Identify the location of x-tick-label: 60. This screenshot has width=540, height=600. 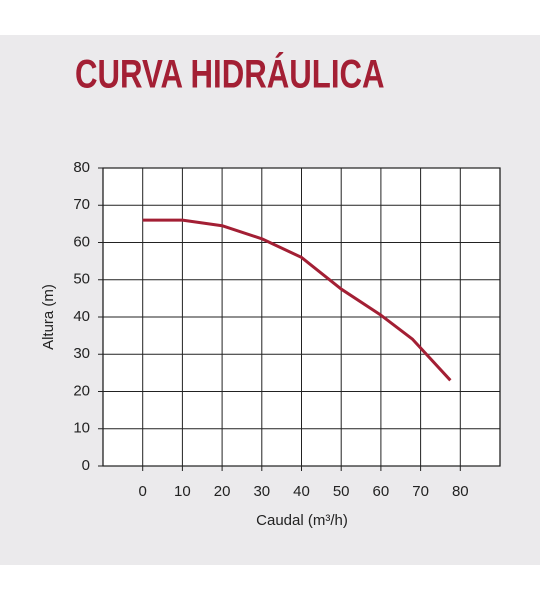
(381, 491).